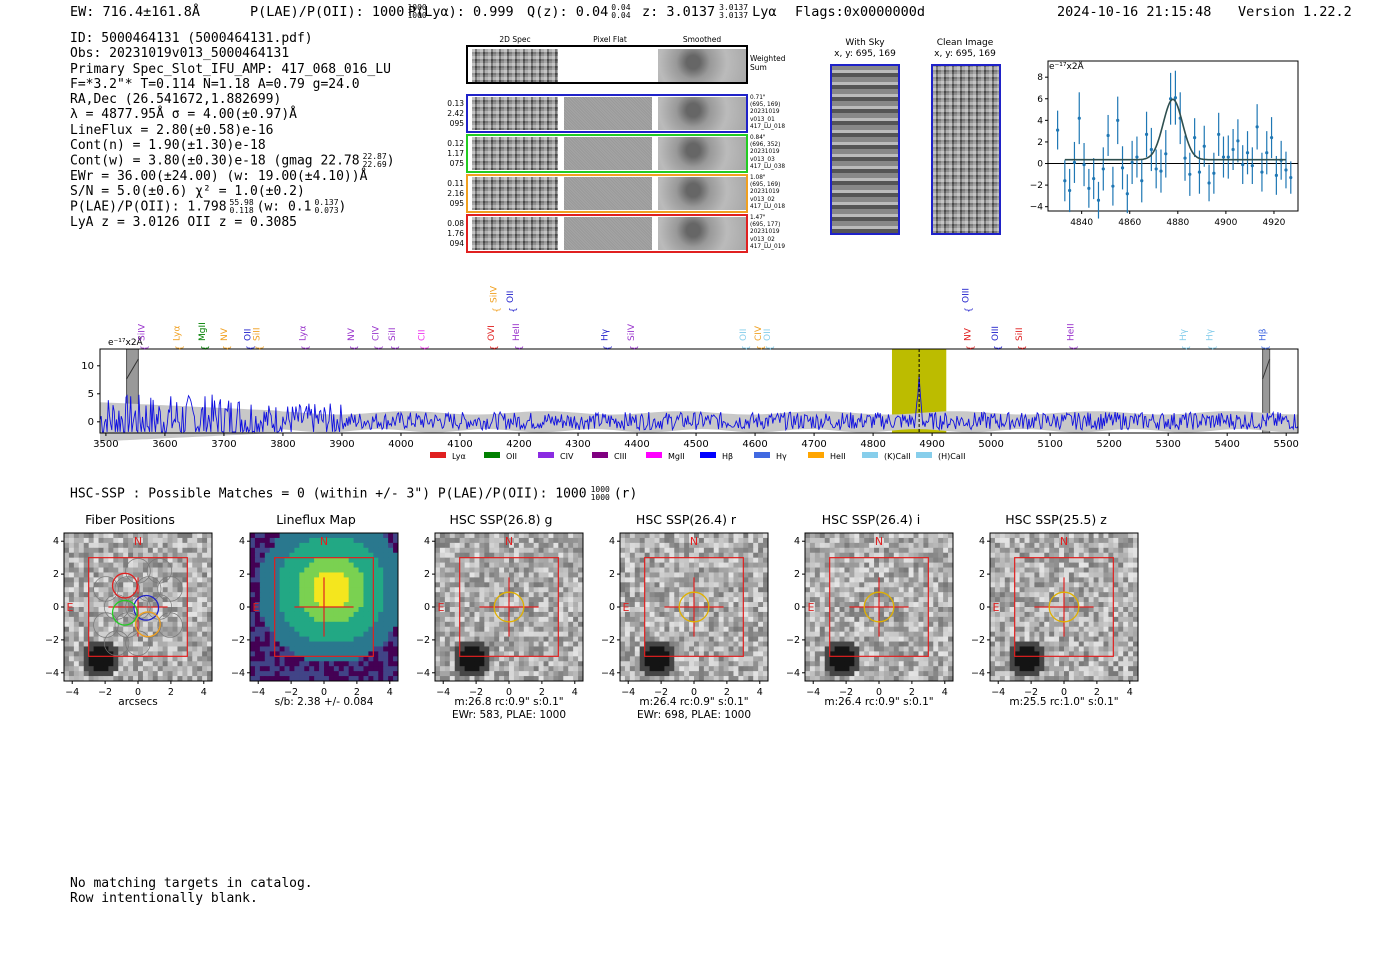 The height and width of the screenshot is (953, 1400). Describe the element at coordinates (702, 65) in the screenshot. I see `weighted-smoothed-cutout` at that location.